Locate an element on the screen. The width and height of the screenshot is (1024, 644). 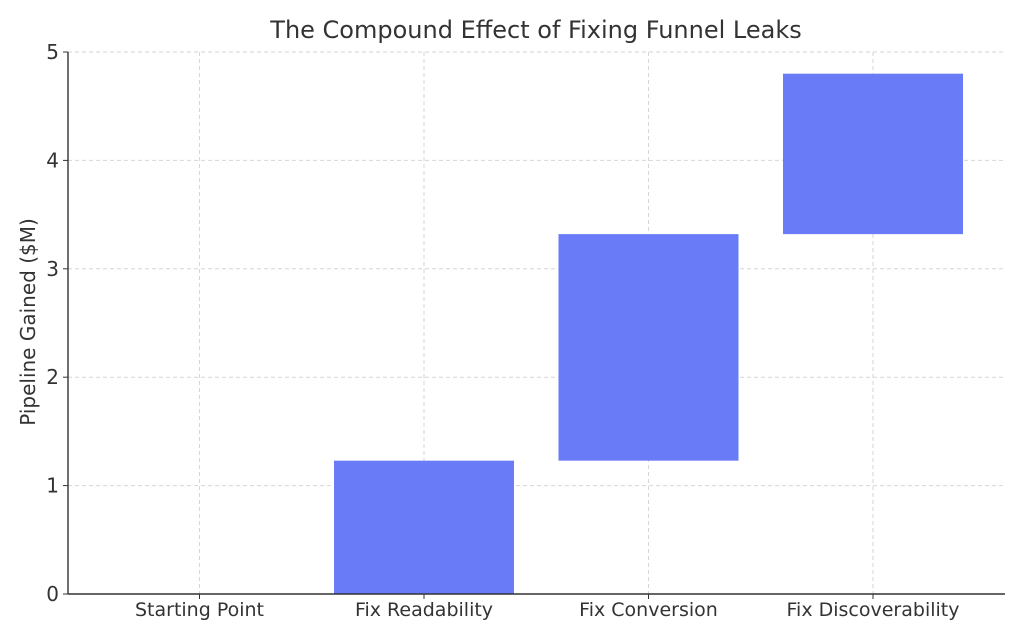
x-tick-label: Fix Conversion is located at coordinates (648, 610).